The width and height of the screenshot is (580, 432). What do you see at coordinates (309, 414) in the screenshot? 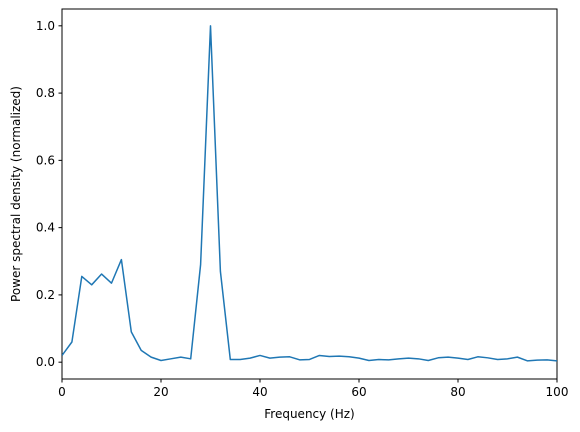
I see `x-axis-label: Frequency (Hz)` at bounding box center [309, 414].